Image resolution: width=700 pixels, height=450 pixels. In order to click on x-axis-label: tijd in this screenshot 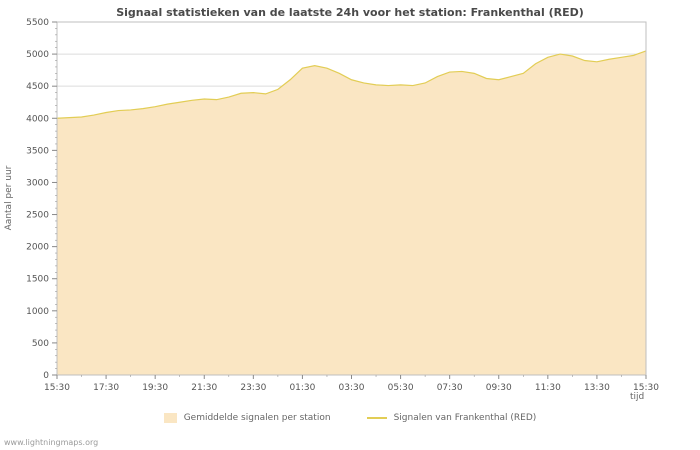, I will do `click(637, 397)`.